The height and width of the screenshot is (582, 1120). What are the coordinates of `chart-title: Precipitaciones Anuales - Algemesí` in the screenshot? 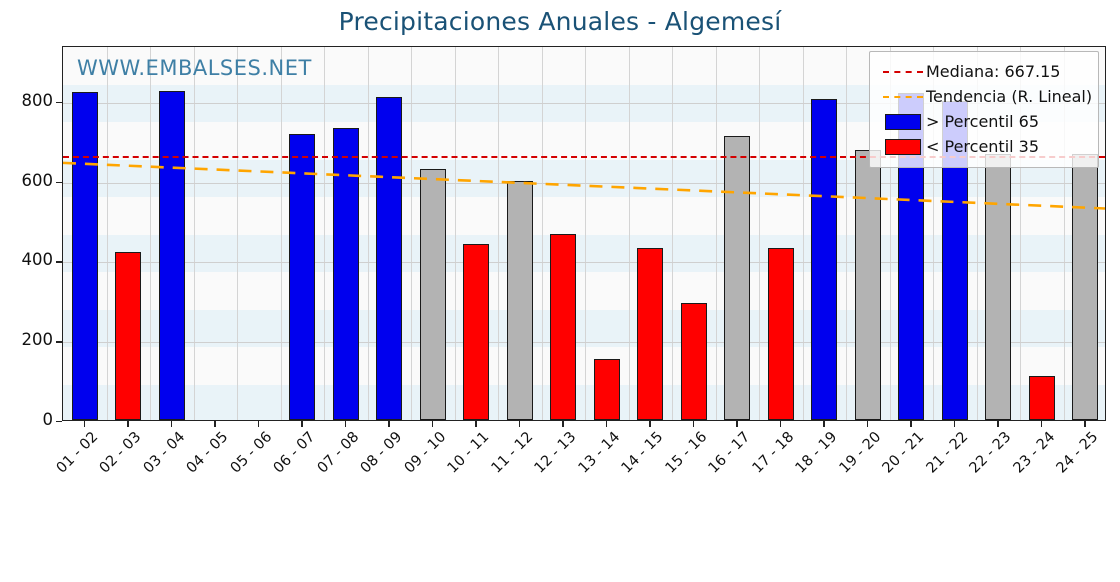 It's located at (560, 21).